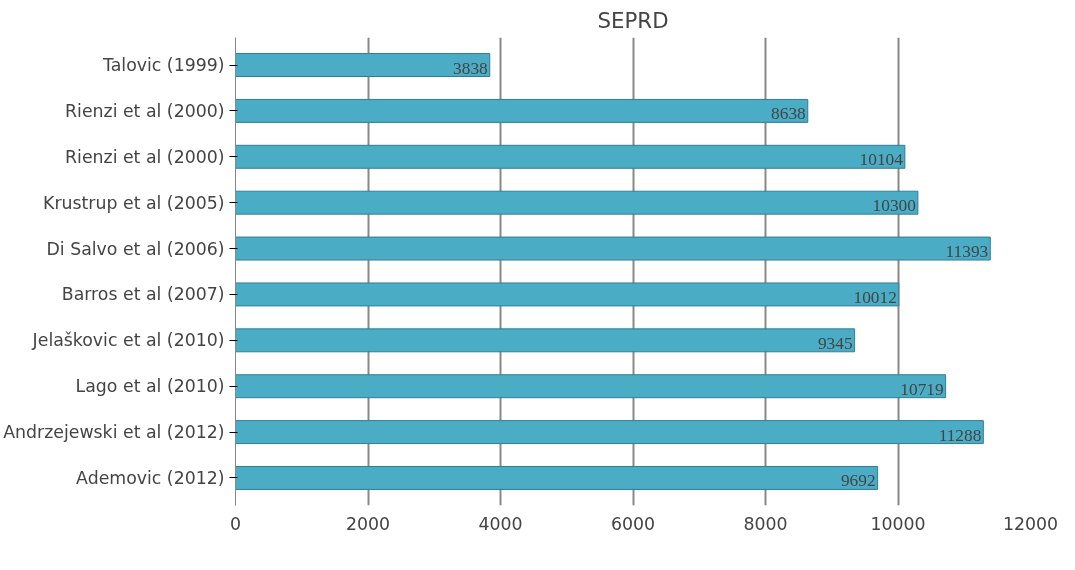 The width and height of the screenshot is (1075, 570). I want to click on x-tick-label: 10000, so click(898, 523).